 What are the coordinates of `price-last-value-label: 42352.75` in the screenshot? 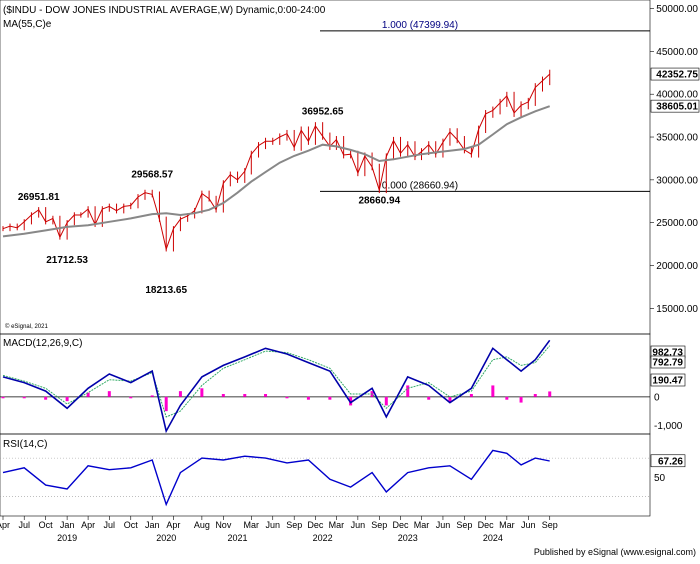 It's located at (677, 75).